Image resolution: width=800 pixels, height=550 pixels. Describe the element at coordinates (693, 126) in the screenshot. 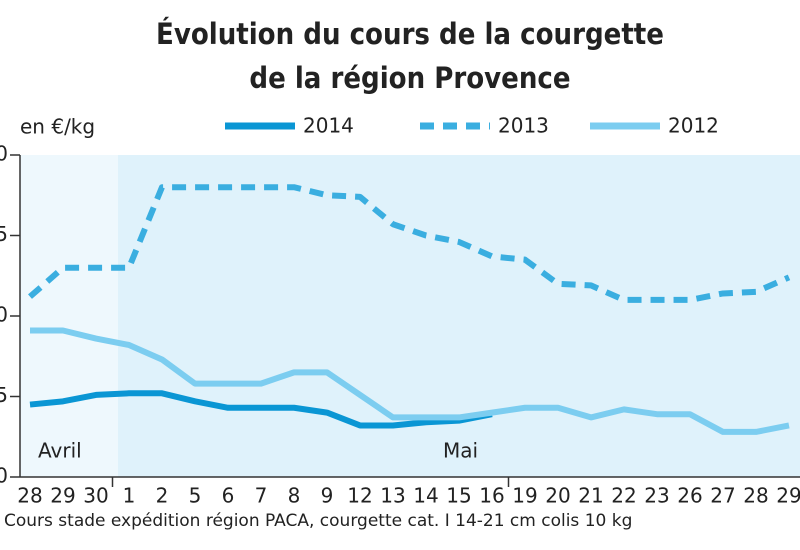

I see `legend-label: 2012` at that location.